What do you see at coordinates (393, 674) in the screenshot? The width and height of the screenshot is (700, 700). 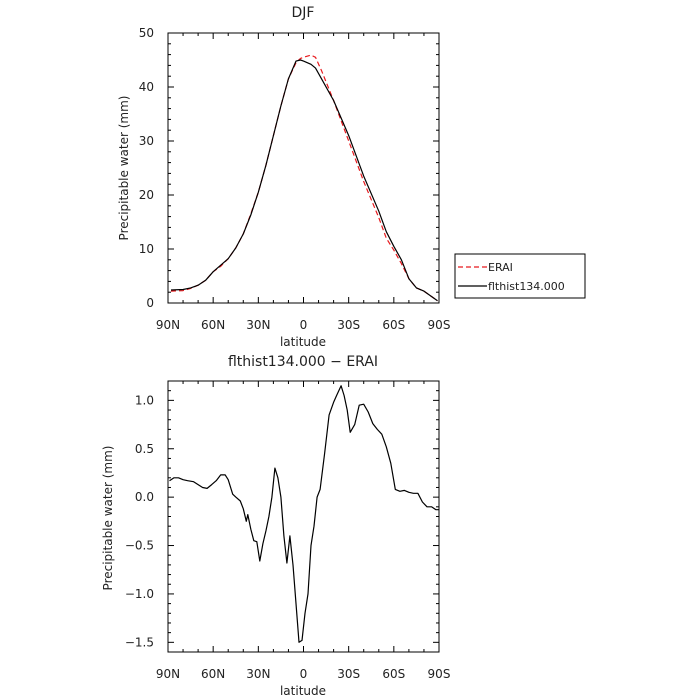 I see `bottom-x-tick-label: 60S` at bounding box center [393, 674].